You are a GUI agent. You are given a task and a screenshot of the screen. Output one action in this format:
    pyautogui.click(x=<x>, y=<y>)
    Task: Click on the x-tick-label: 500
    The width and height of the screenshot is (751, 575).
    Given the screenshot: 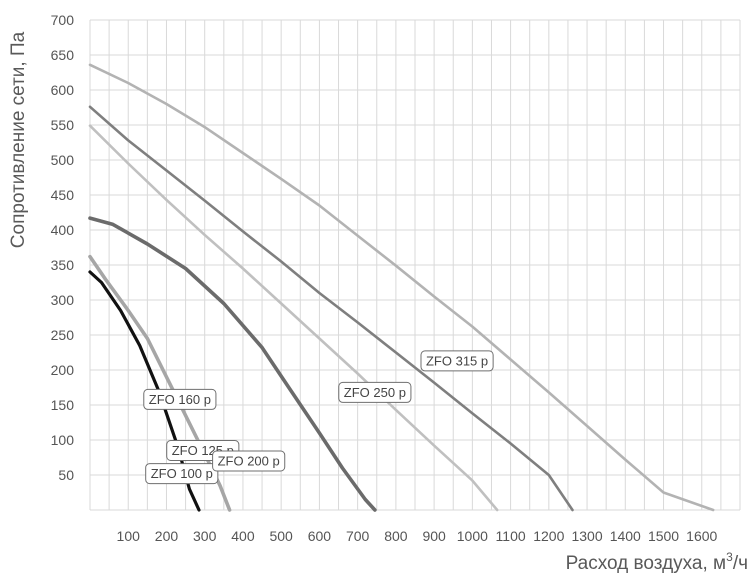 What is the action you would take?
    pyautogui.click(x=281, y=536)
    